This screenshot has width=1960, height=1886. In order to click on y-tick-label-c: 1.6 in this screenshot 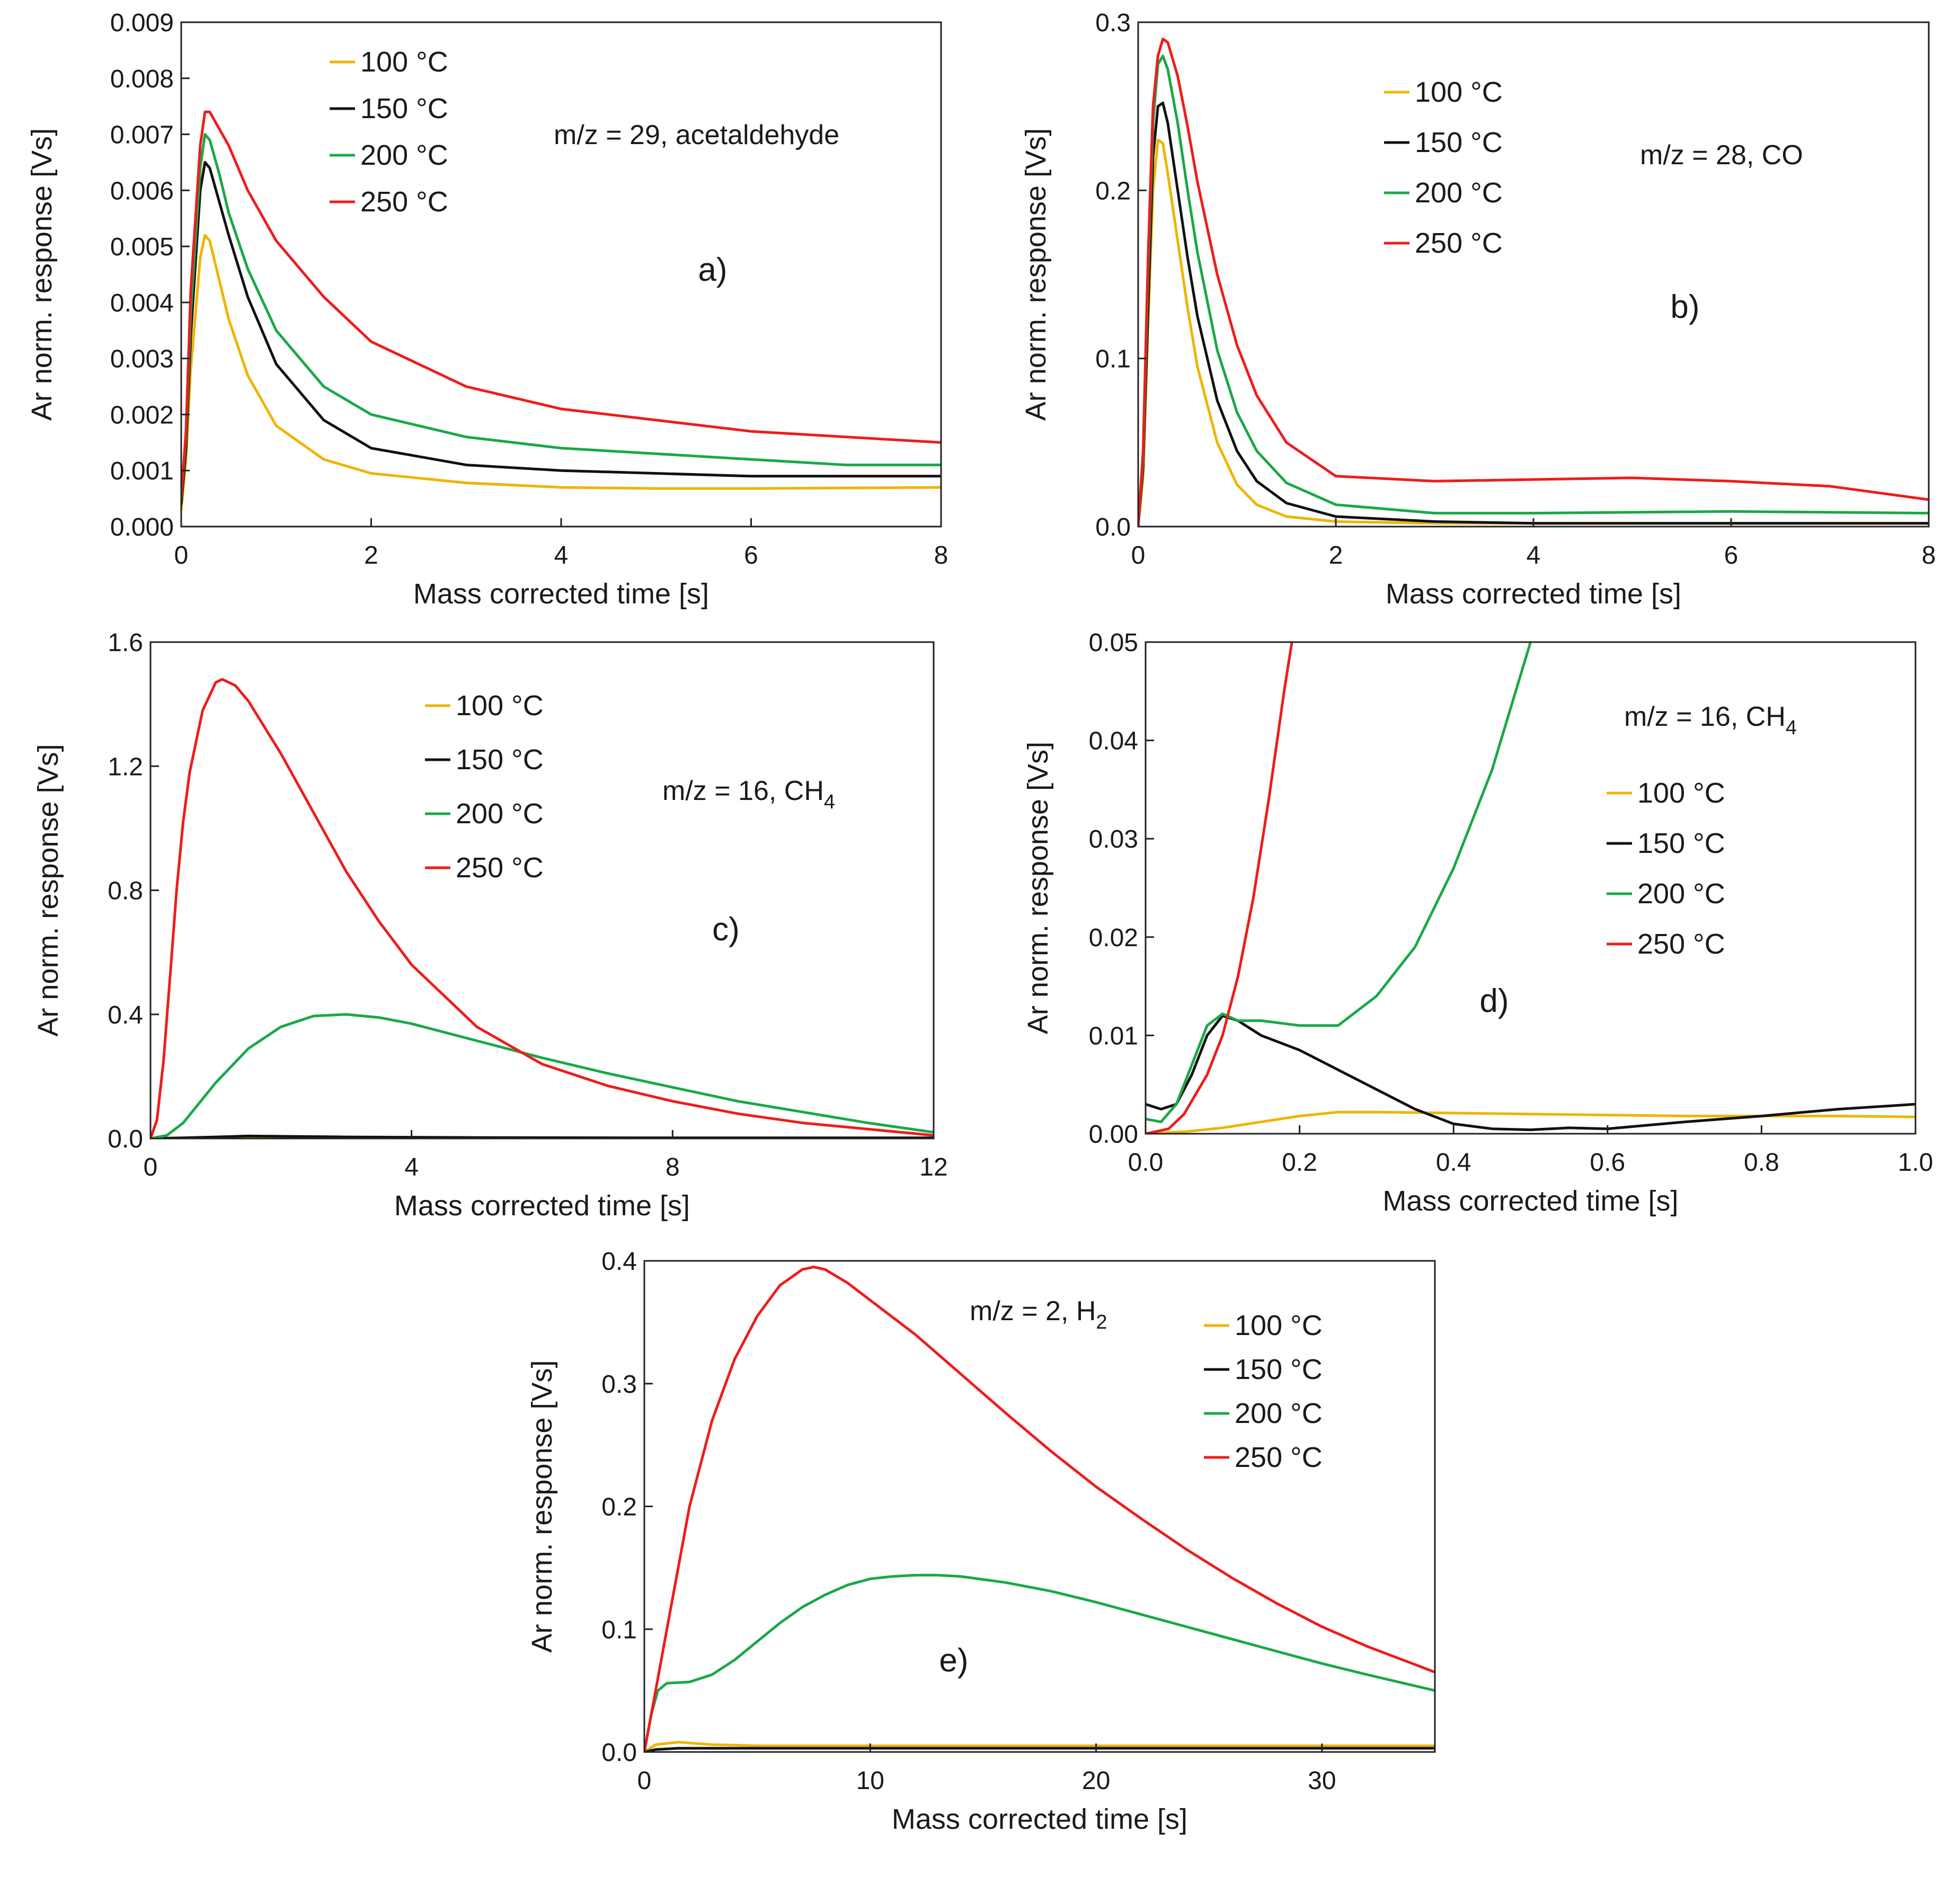, I will do `click(125, 643)`.